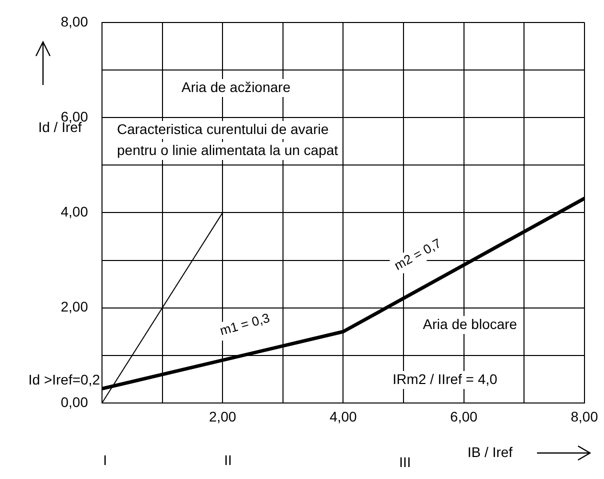  Describe the element at coordinates (222, 416) in the screenshot. I see `x-tick-label: 2,00` at that location.